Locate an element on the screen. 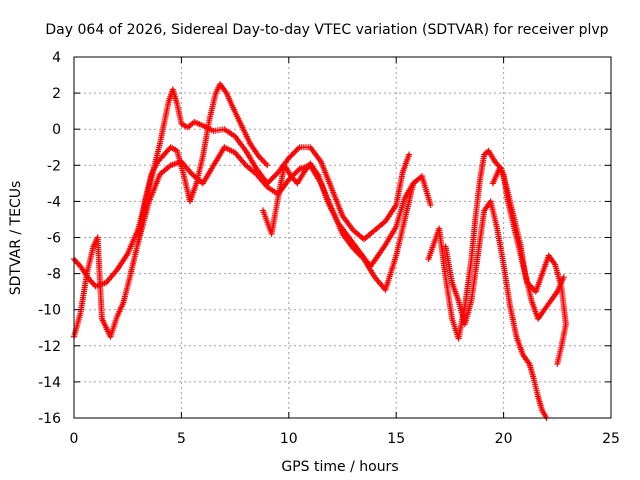 Image resolution: width=640 pixels, height=480 pixels. x-tick-label: 0 is located at coordinates (74, 439).